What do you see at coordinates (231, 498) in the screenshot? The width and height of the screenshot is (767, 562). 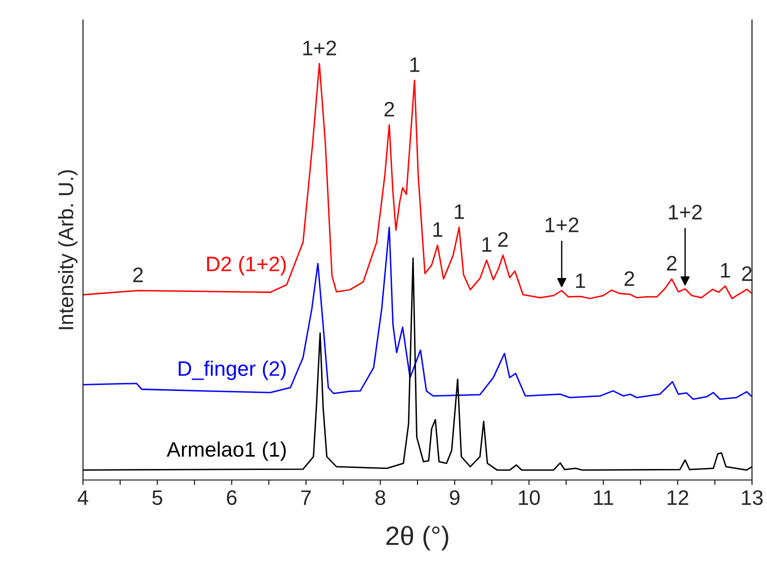 I see `x-tick-label: 6` at bounding box center [231, 498].